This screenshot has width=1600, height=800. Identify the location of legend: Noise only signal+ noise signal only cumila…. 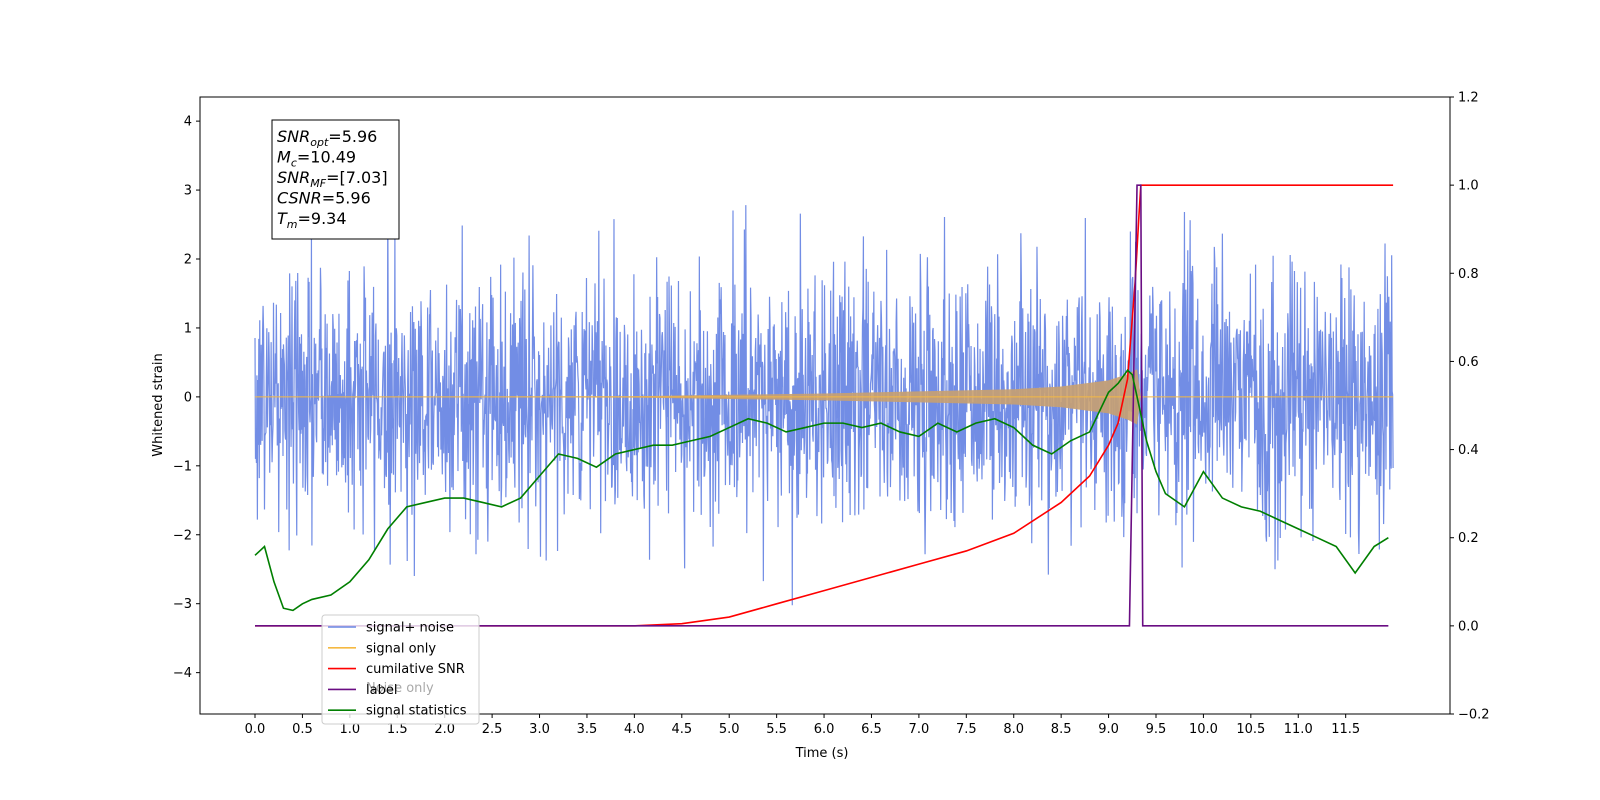
(400, 669).